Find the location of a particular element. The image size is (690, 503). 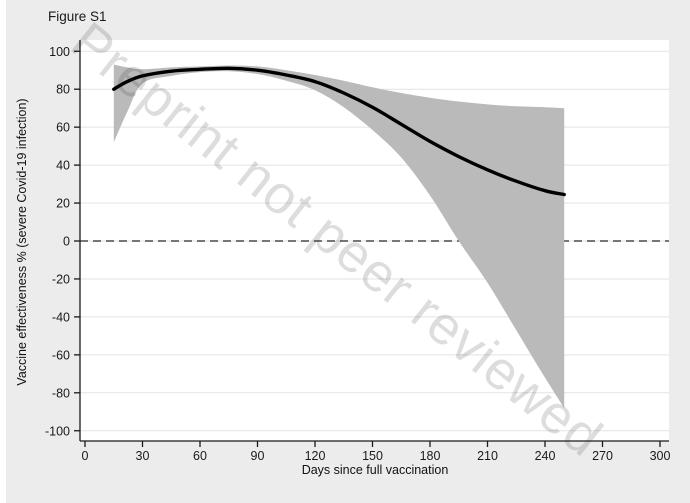

y-tick-label: -80 is located at coordinates (61, 393).